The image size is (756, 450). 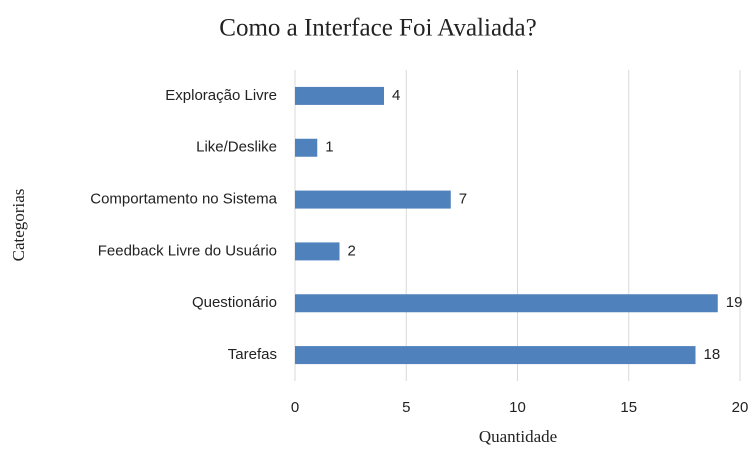 I want to click on x-axis-title: Quantidade, so click(x=518, y=436).